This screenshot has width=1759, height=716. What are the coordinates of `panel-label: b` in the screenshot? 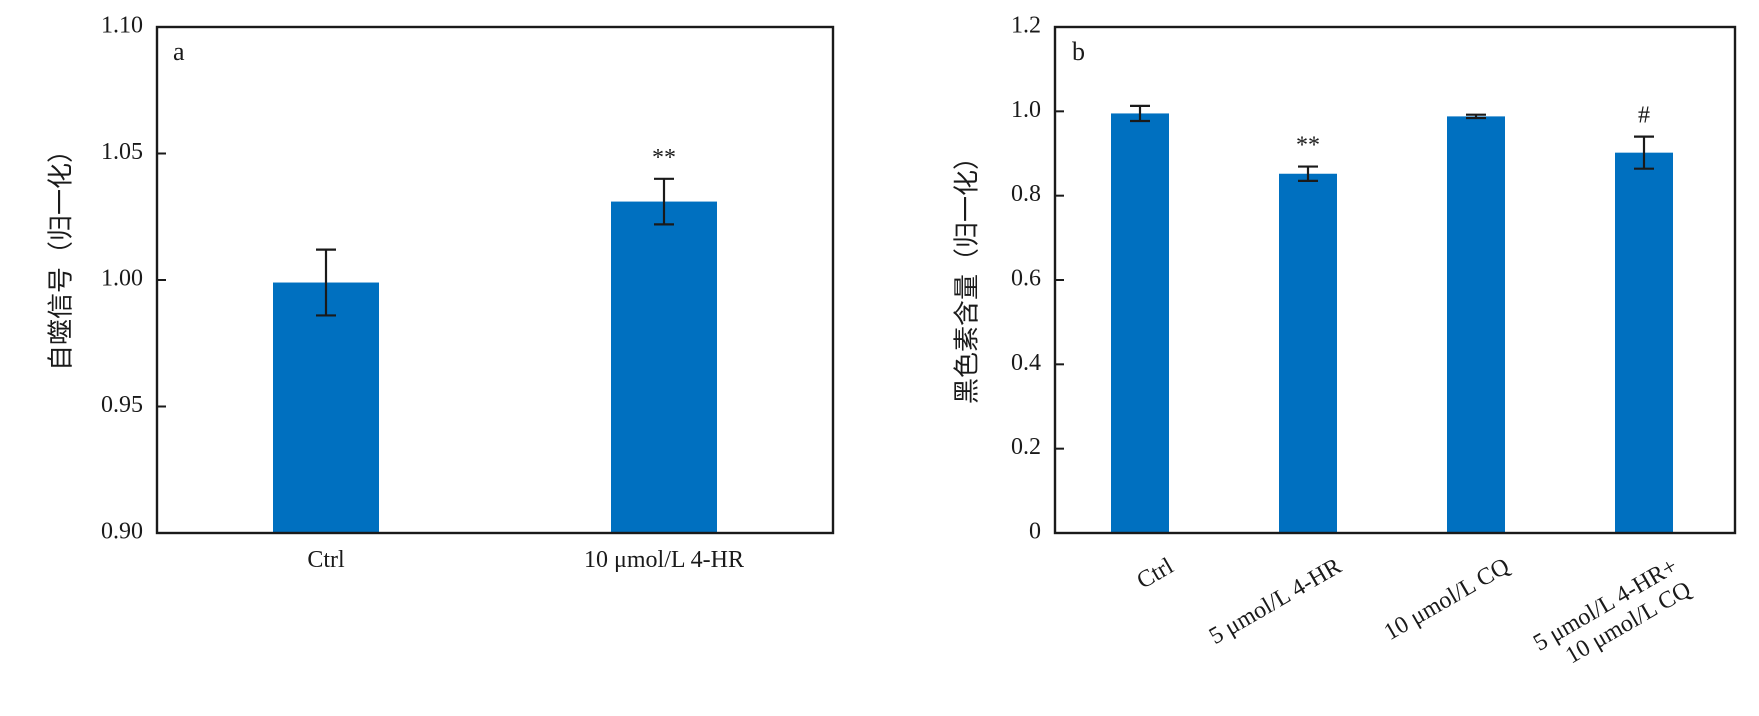 It's located at (1078, 51).